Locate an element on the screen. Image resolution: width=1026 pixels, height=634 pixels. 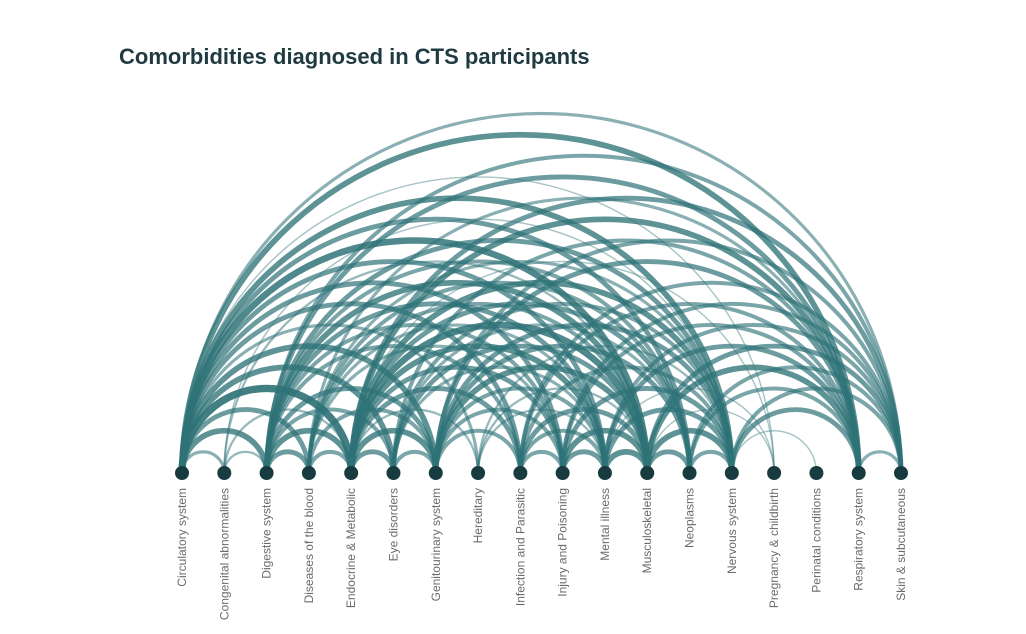
node-label: Musculoskeletal is located at coordinates (647, 530).